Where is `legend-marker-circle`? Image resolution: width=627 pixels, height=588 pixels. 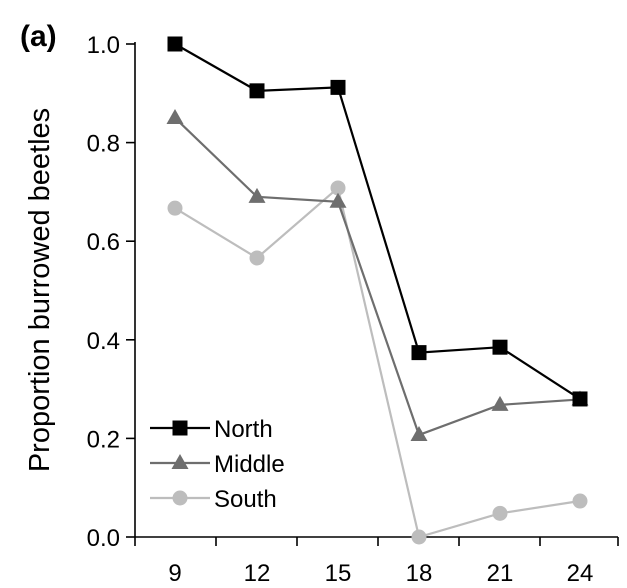 legend-marker-circle is located at coordinates (180, 498).